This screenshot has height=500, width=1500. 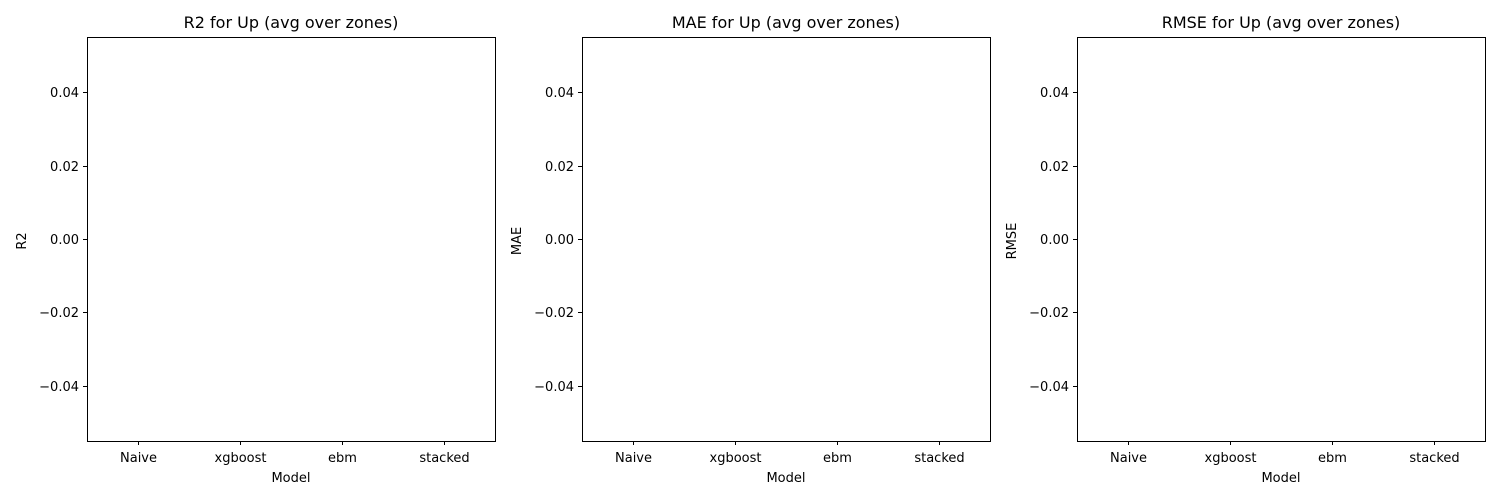 I want to click on y-axis-label: RMSE, so click(x=1012, y=241).